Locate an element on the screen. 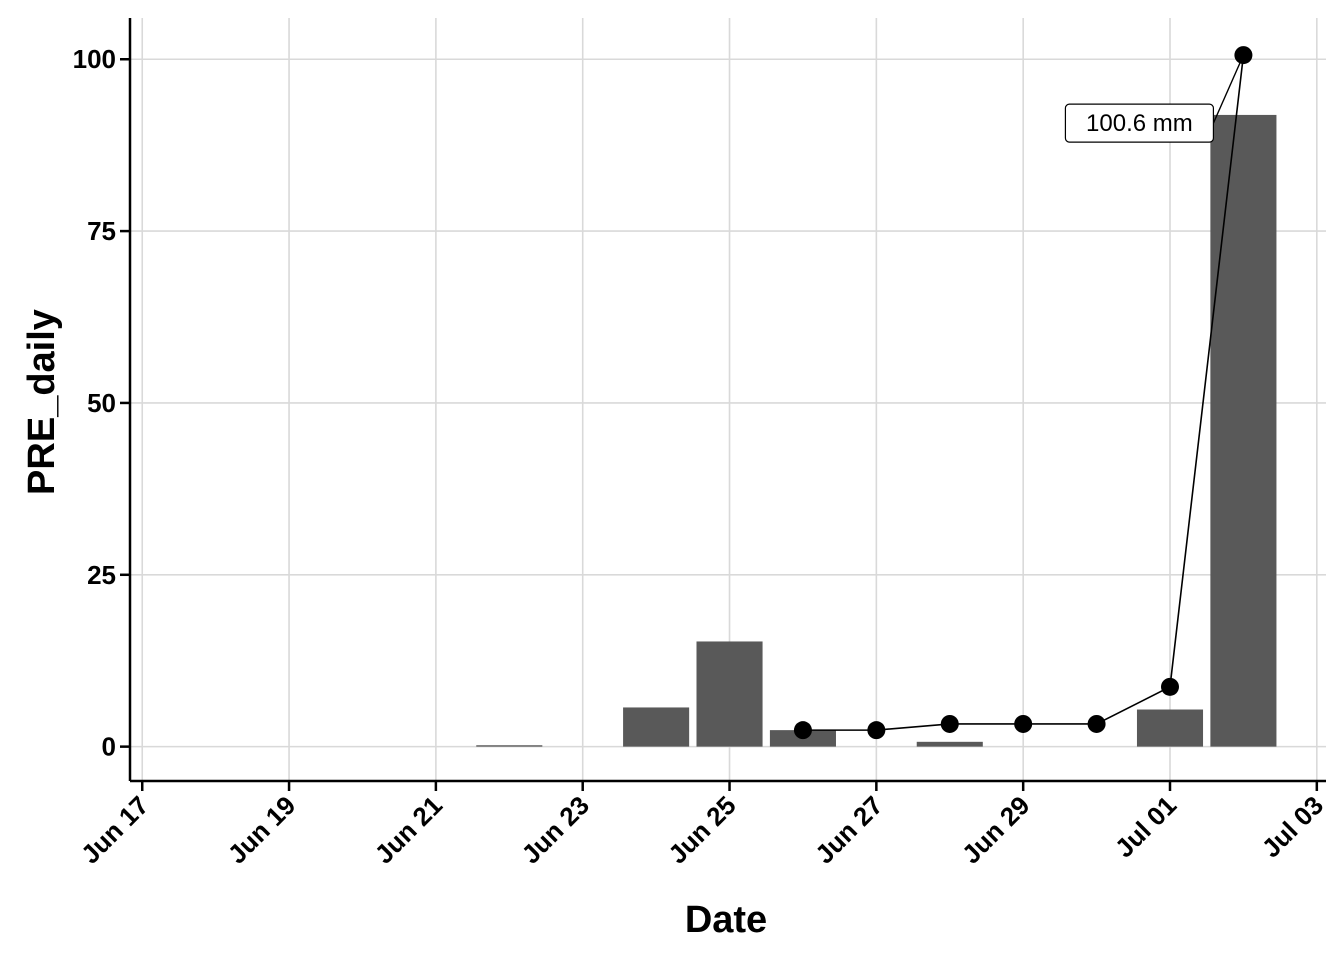  x-tick-label: Jun 29 is located at coordinates (995, 829).